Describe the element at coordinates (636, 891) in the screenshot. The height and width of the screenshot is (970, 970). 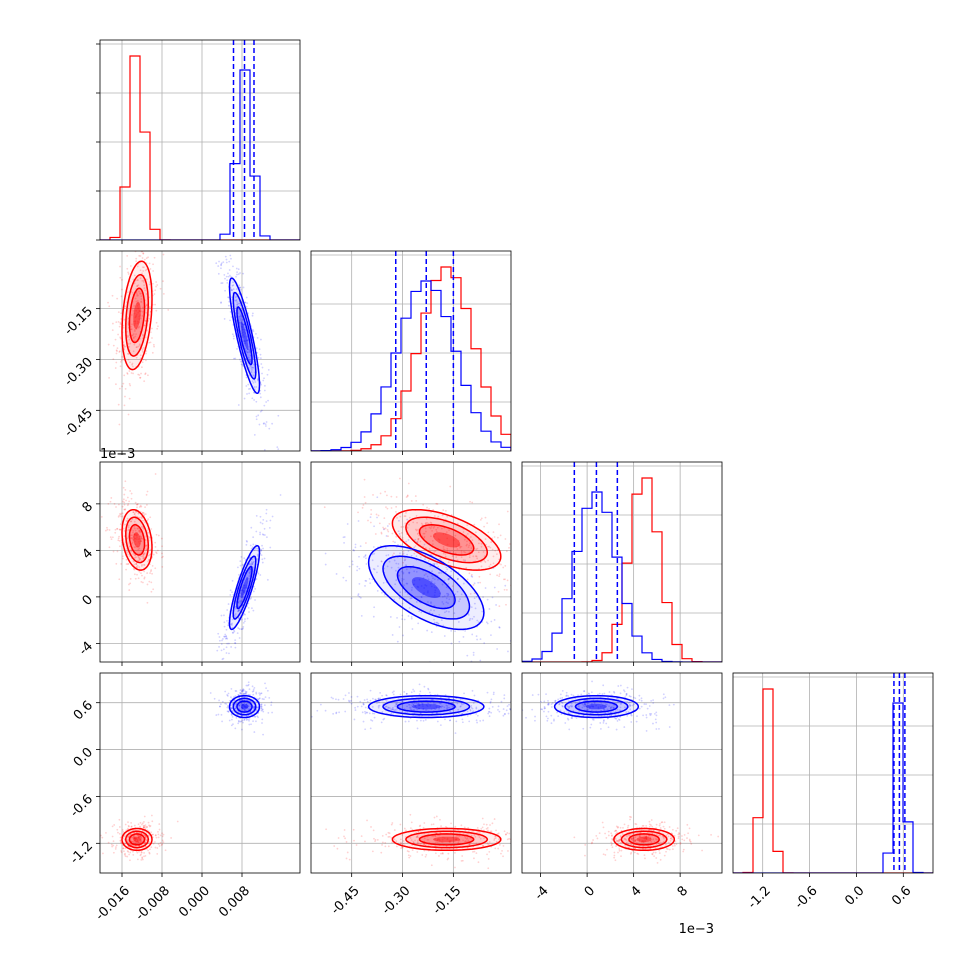
I see `x-tick-label: 4` at that location.